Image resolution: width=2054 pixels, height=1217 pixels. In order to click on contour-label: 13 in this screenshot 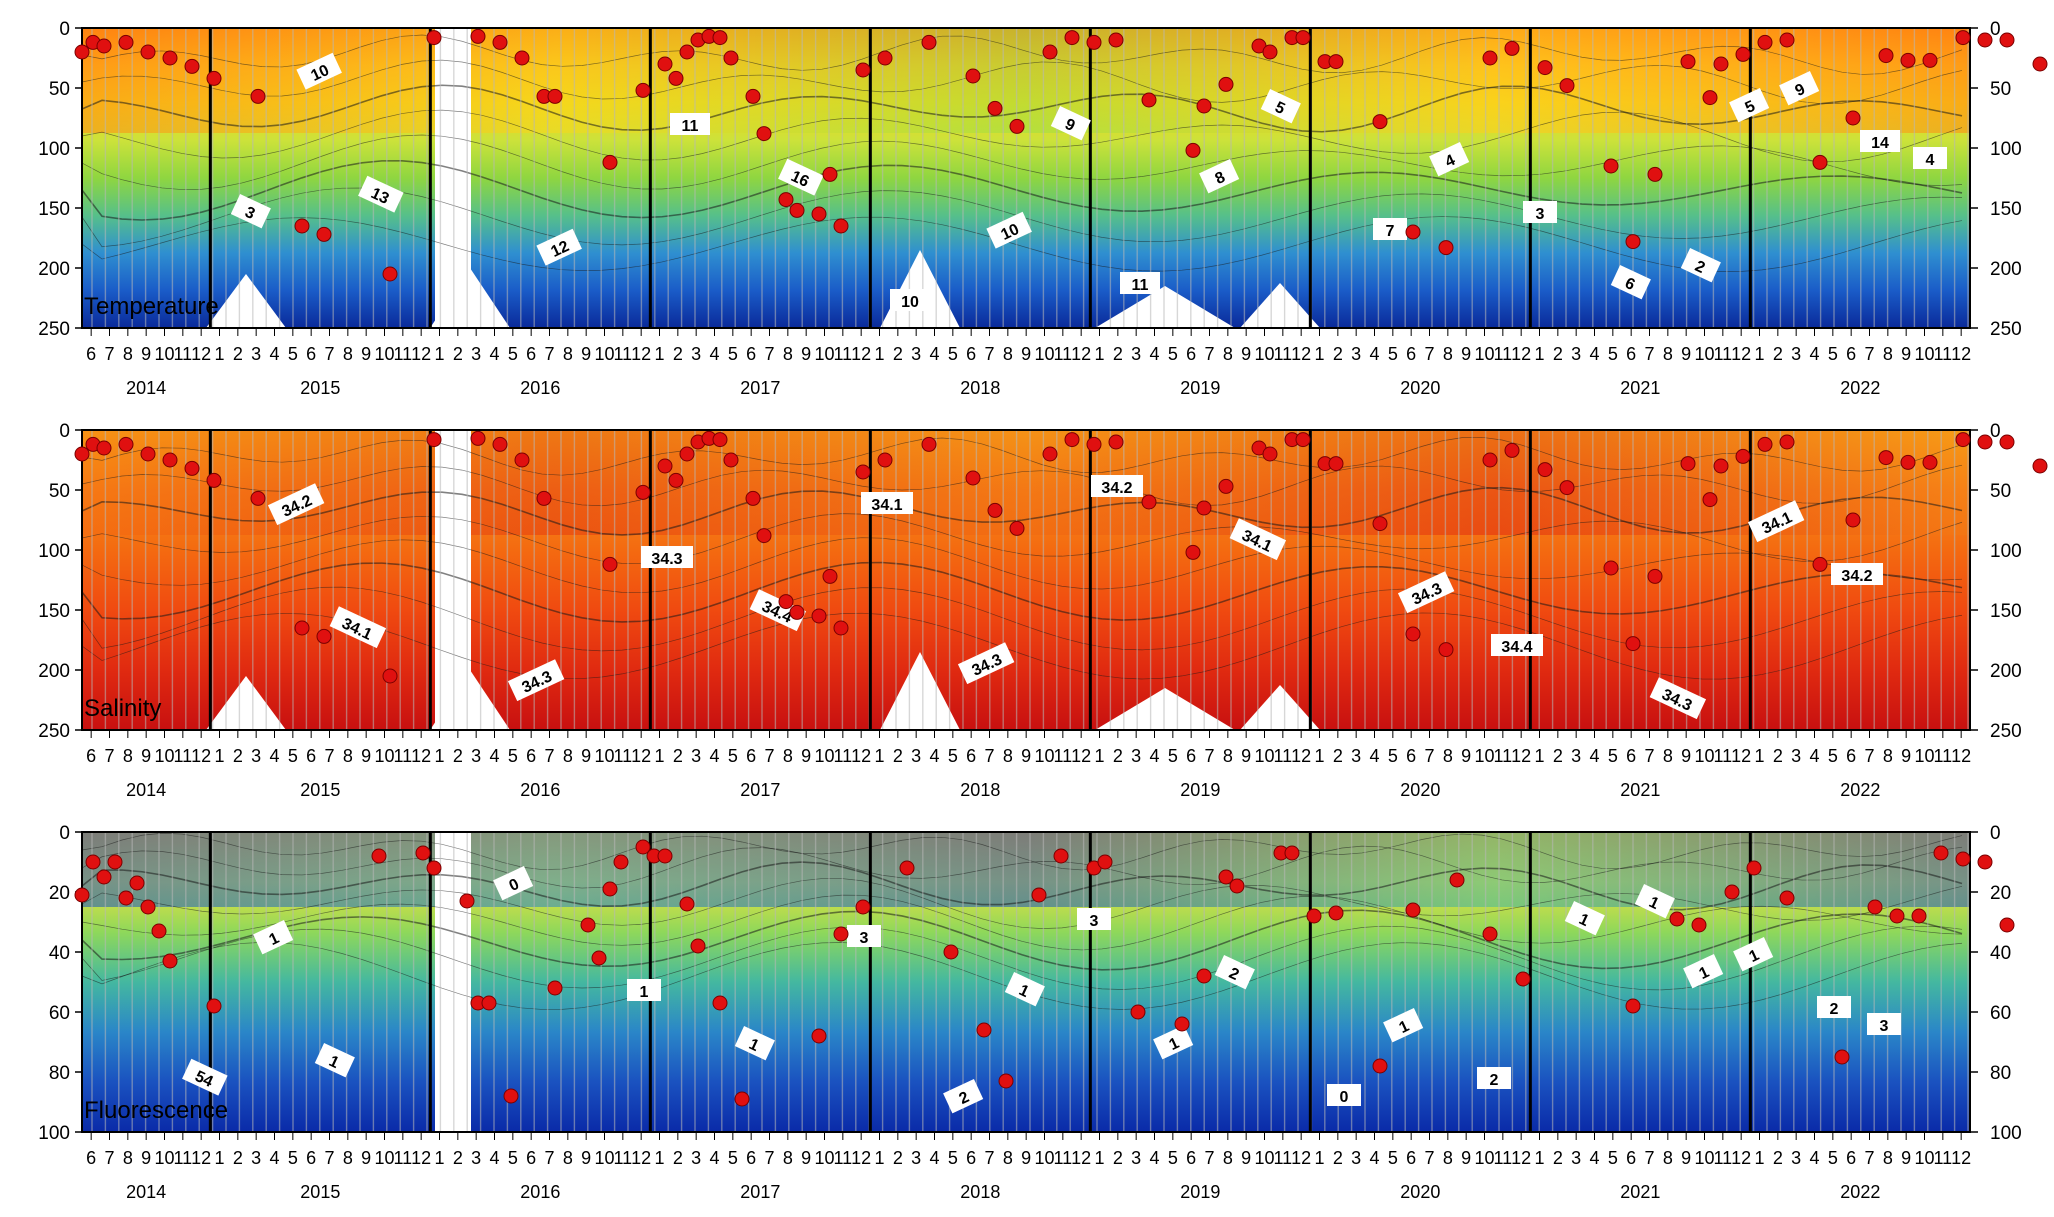, I will do `click(381, 194)`.